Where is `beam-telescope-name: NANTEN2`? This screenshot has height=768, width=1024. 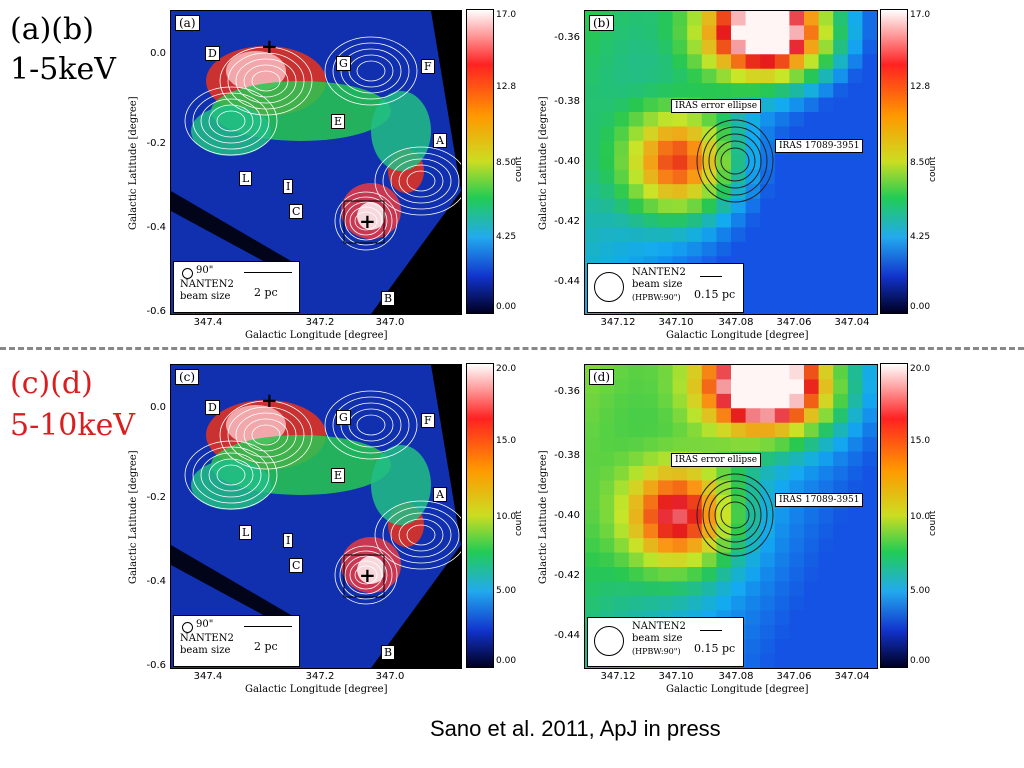 beam-telescope-name: NANTEN2 is located at coordinates (207, 638).